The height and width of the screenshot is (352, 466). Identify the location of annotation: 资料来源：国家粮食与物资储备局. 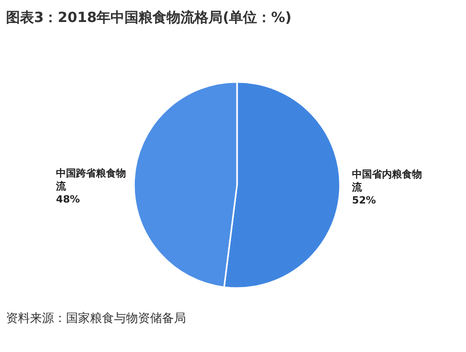
(96, 318).